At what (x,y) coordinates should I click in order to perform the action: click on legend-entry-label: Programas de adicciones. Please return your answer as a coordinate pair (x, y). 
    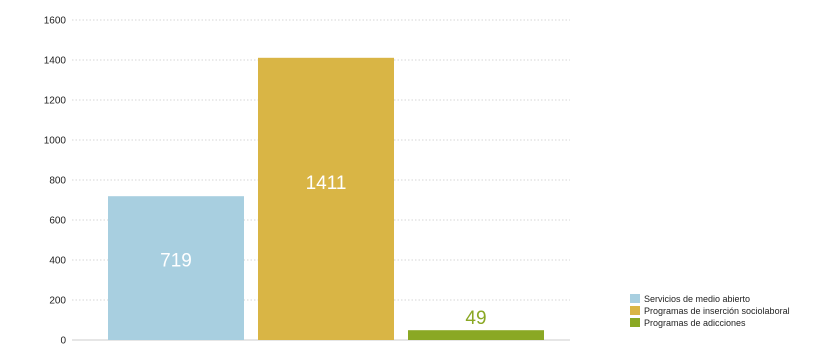
    Looking at the image, I should click on (695, 323).